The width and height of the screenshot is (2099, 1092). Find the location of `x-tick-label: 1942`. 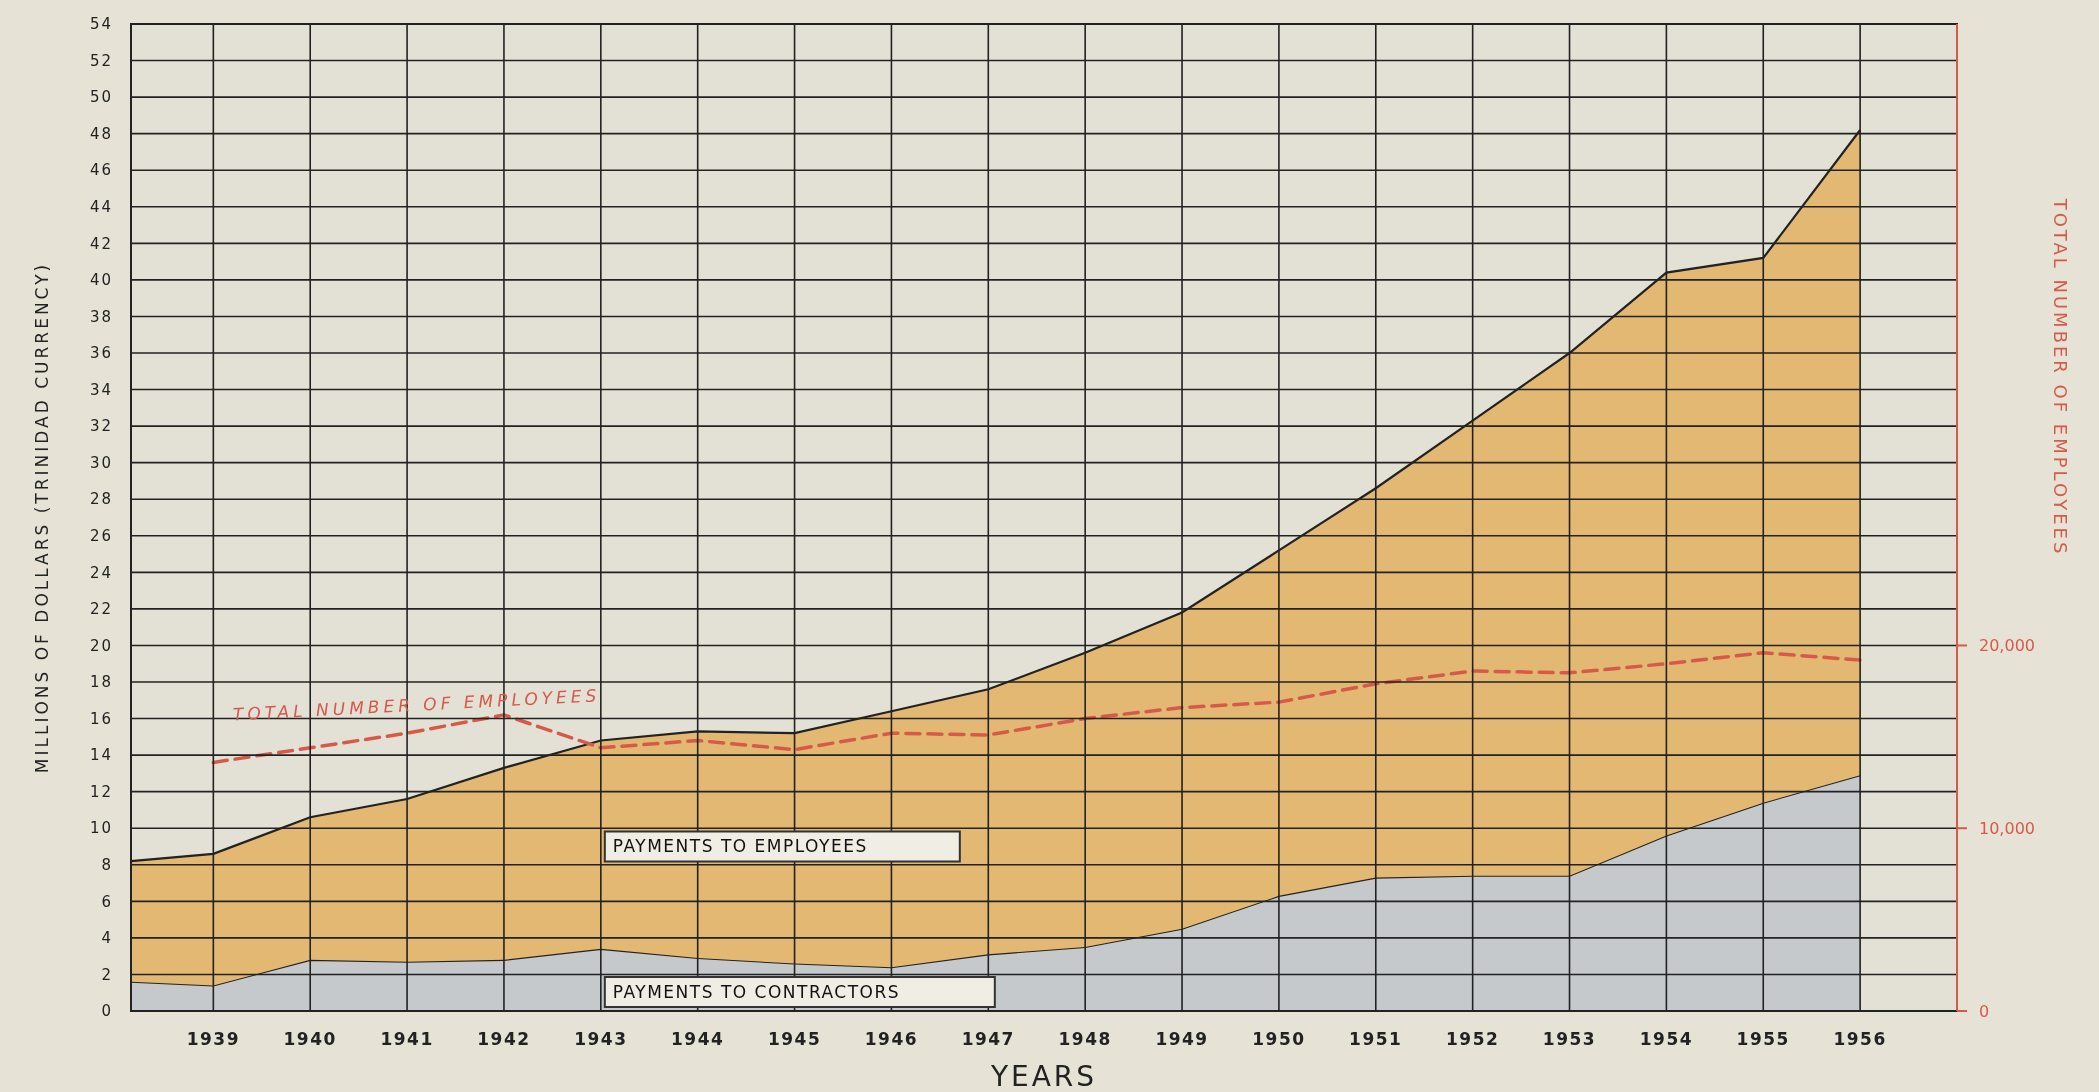

x-tick-label: 1942 is located at coordinates (504, 1039).